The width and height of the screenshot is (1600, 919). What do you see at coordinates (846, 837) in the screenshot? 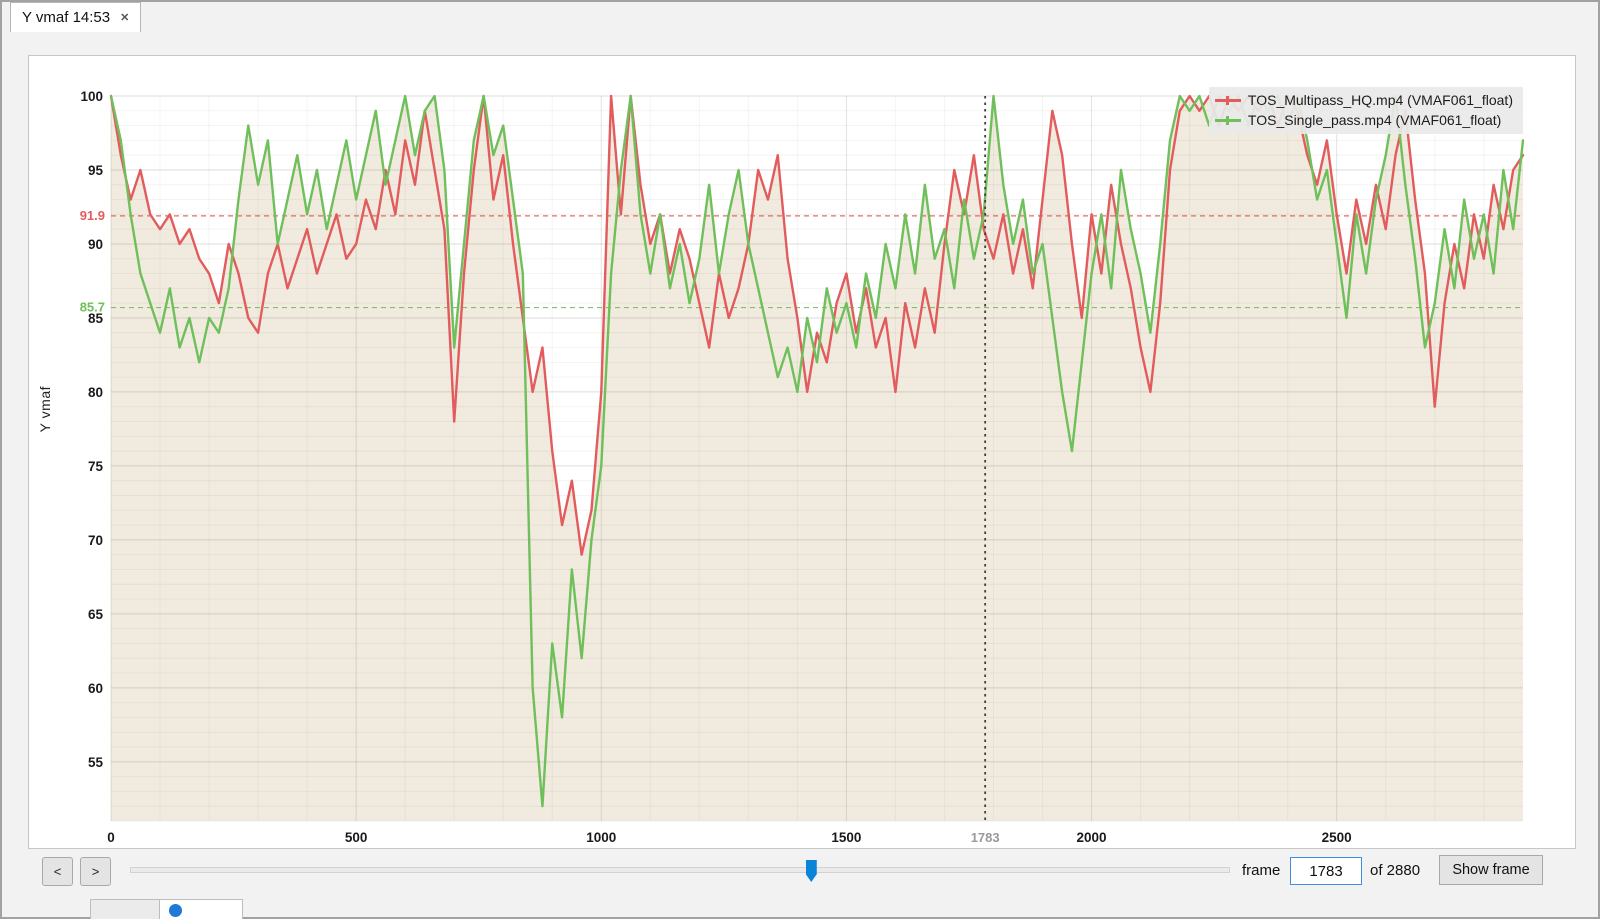
I see `x-tick-label: 1500` at bounding box center [846, 837].